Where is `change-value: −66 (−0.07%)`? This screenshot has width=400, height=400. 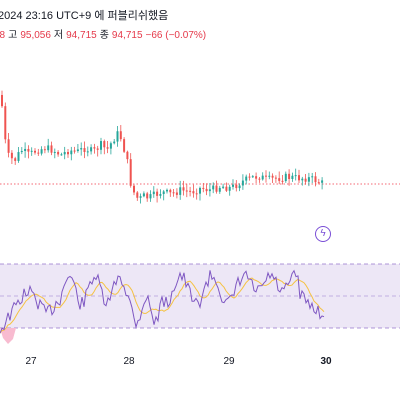
change-value: −66 (−0.07%) is located at coordinates (176, 35).